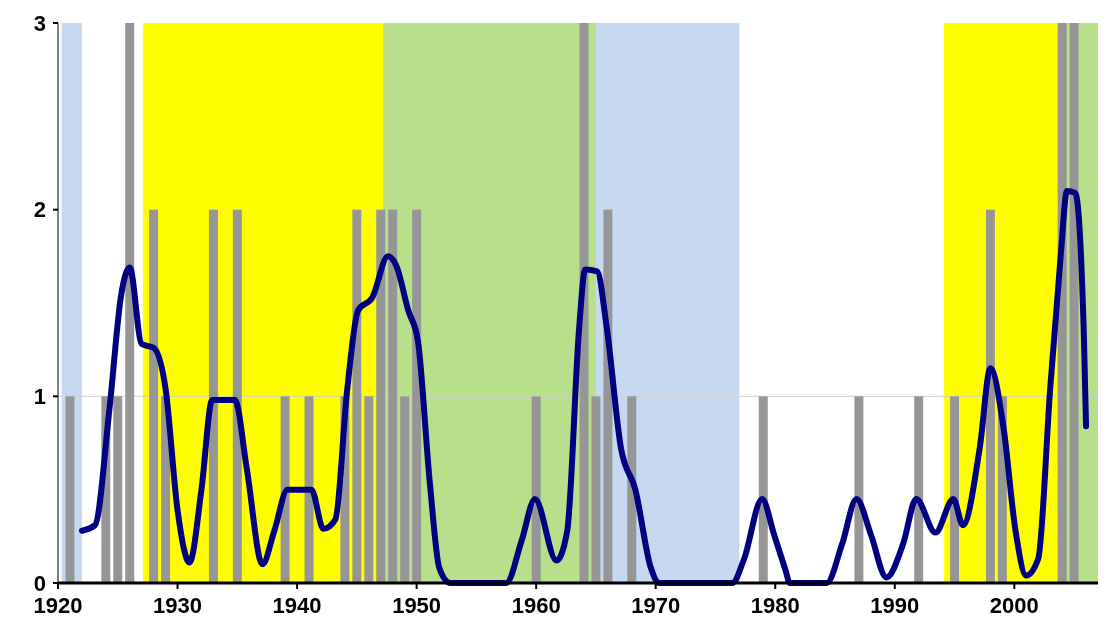 The height and width of the screenshot is (642, 1117). I want to click on x-tick-label: 1980, so click(775, 605).